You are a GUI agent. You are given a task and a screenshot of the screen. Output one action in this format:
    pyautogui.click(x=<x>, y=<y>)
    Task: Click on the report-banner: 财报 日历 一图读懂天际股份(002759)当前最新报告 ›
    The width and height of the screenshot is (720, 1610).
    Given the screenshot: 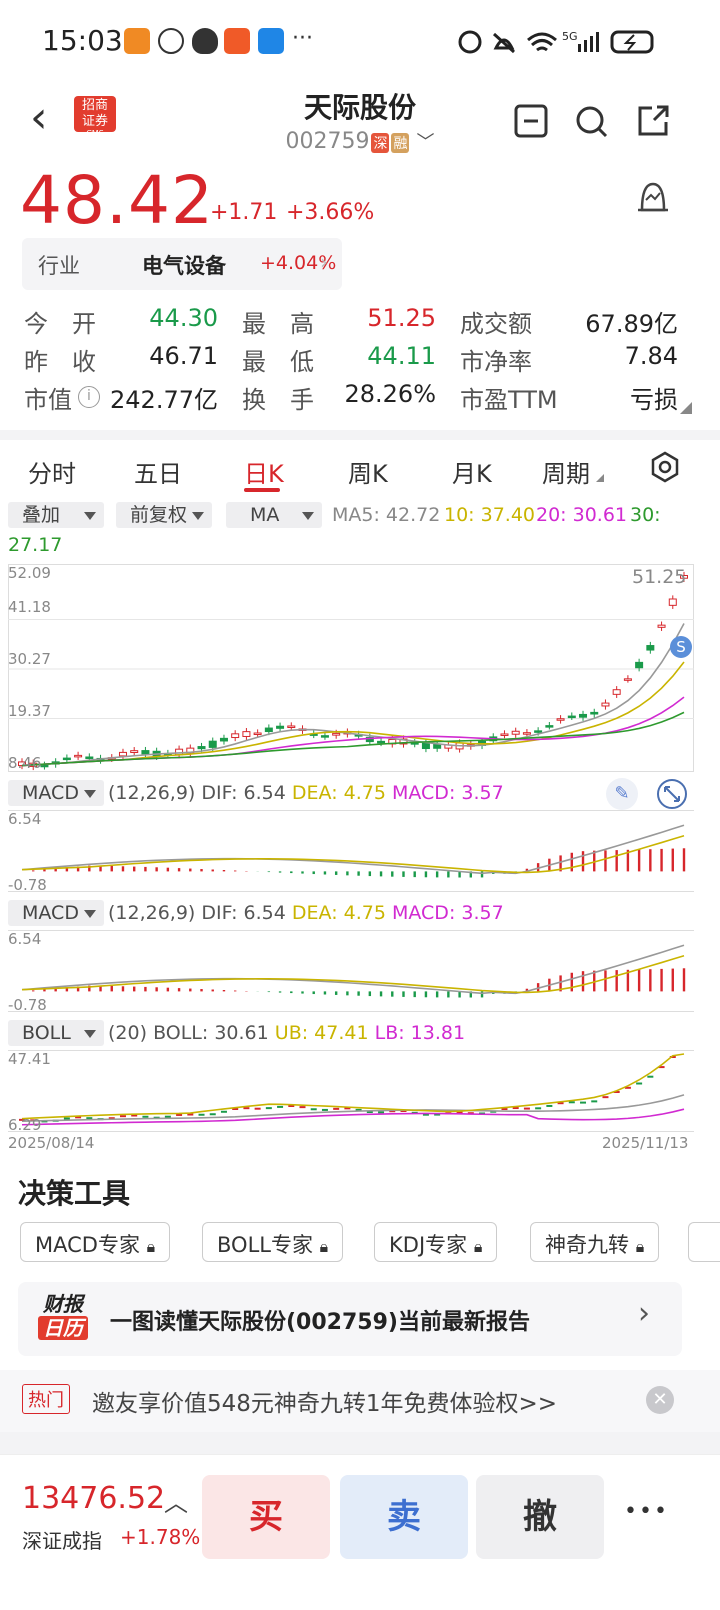 What is the action you would take?
    pyautogui.click(x=350, y=1319)
    